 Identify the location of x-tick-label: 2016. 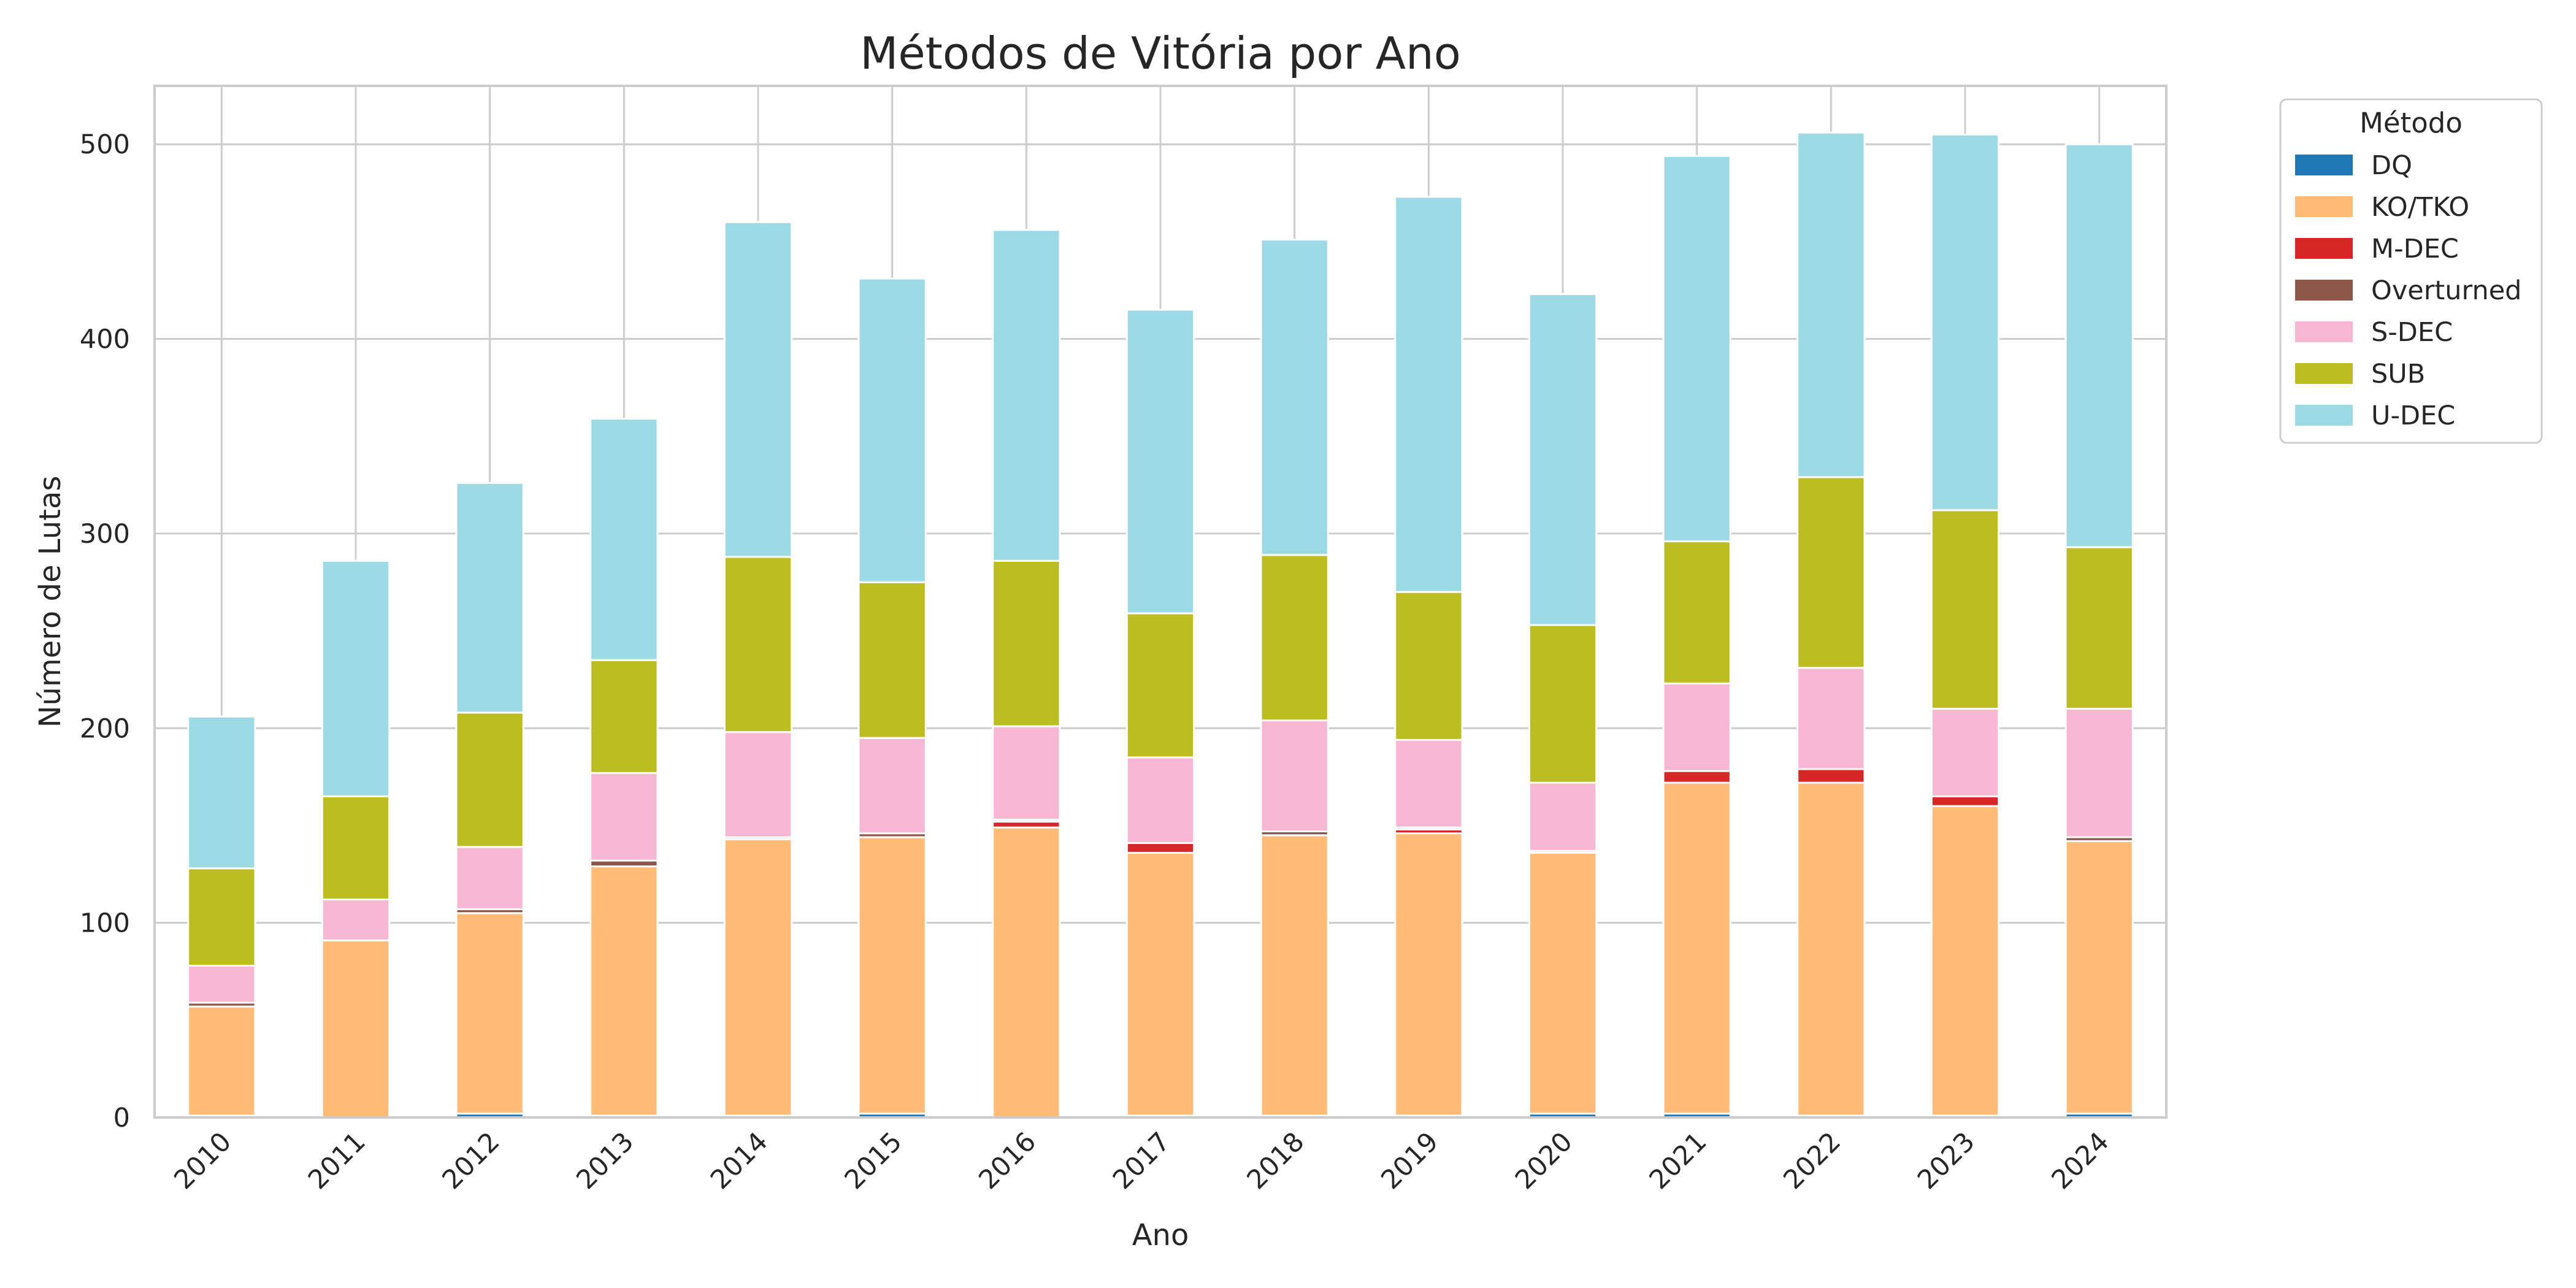
(1007, 1160).